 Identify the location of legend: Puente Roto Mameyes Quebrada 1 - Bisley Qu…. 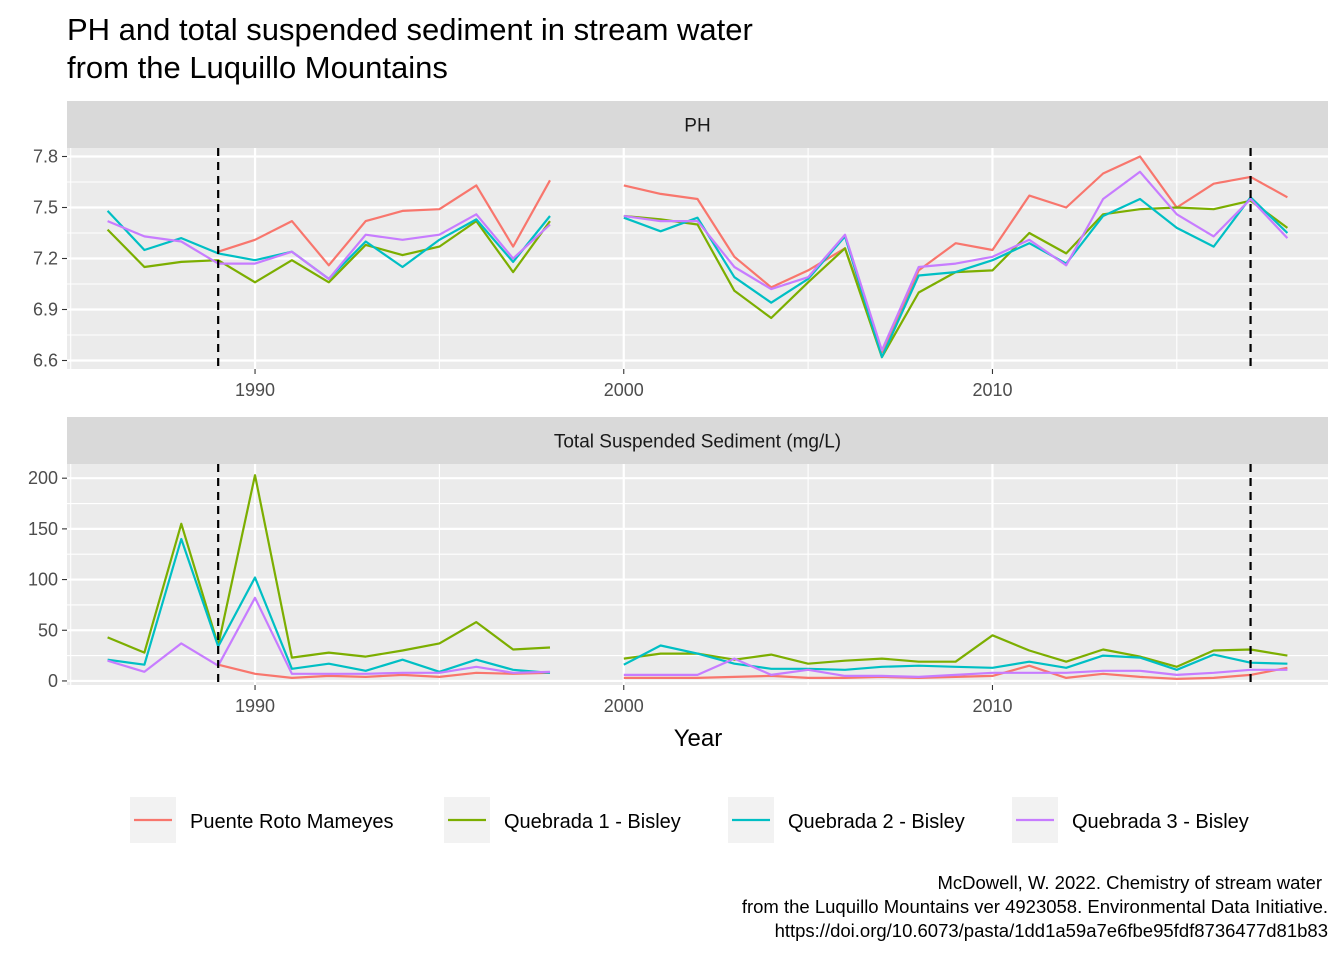
(689, 820).